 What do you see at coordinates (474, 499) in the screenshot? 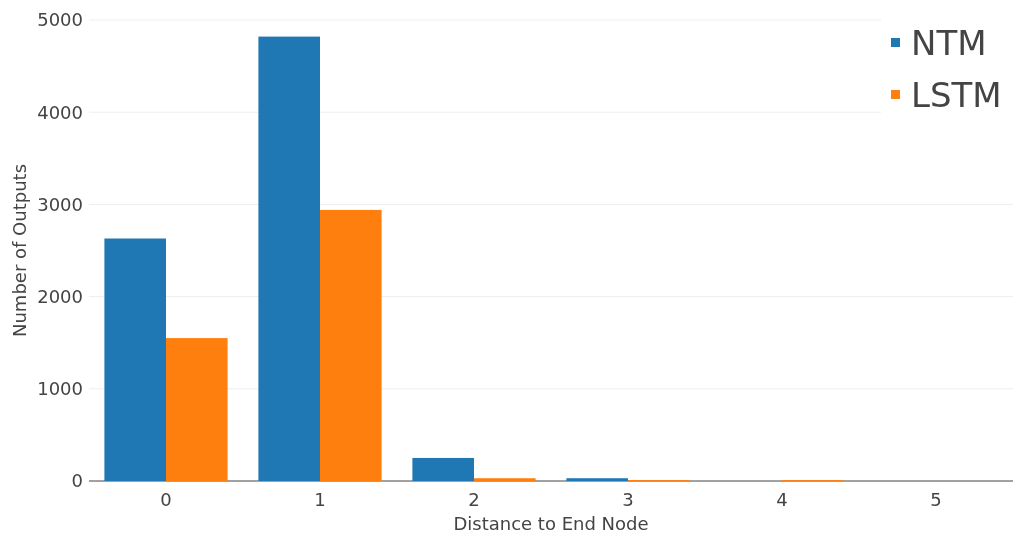
I see `x-tick-label: 2` at bounding box center [474, 499].